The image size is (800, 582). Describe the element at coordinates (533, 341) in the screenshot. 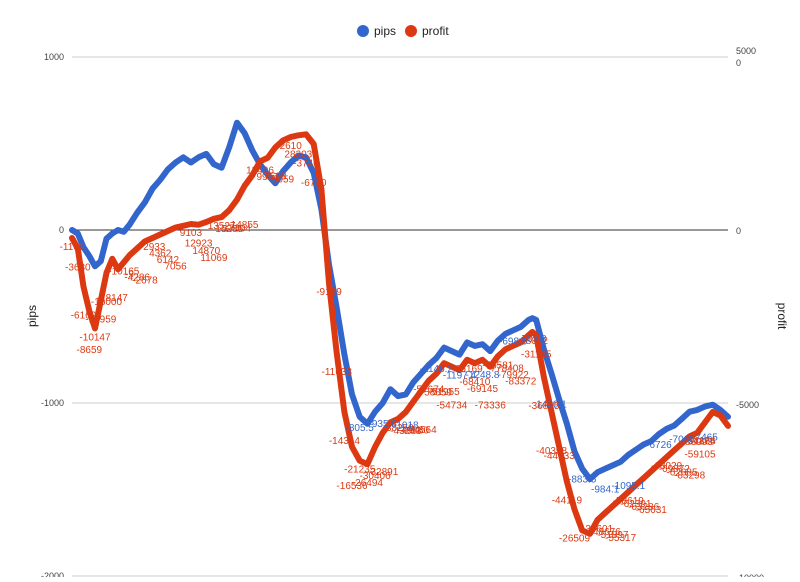

I see `profit-data-label: -28002` at that location.